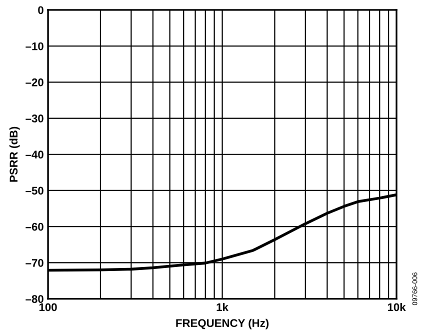 This screenshot has width=425, height=332. I want to click on y-axis-title: PSRR (dB), so click(14, 154).